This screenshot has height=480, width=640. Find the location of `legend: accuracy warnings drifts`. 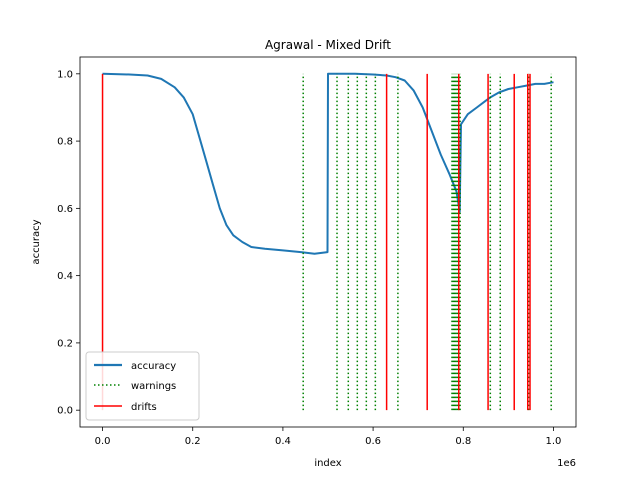

legend: accuracy warnings drifts is located at coordinates (142, 386).